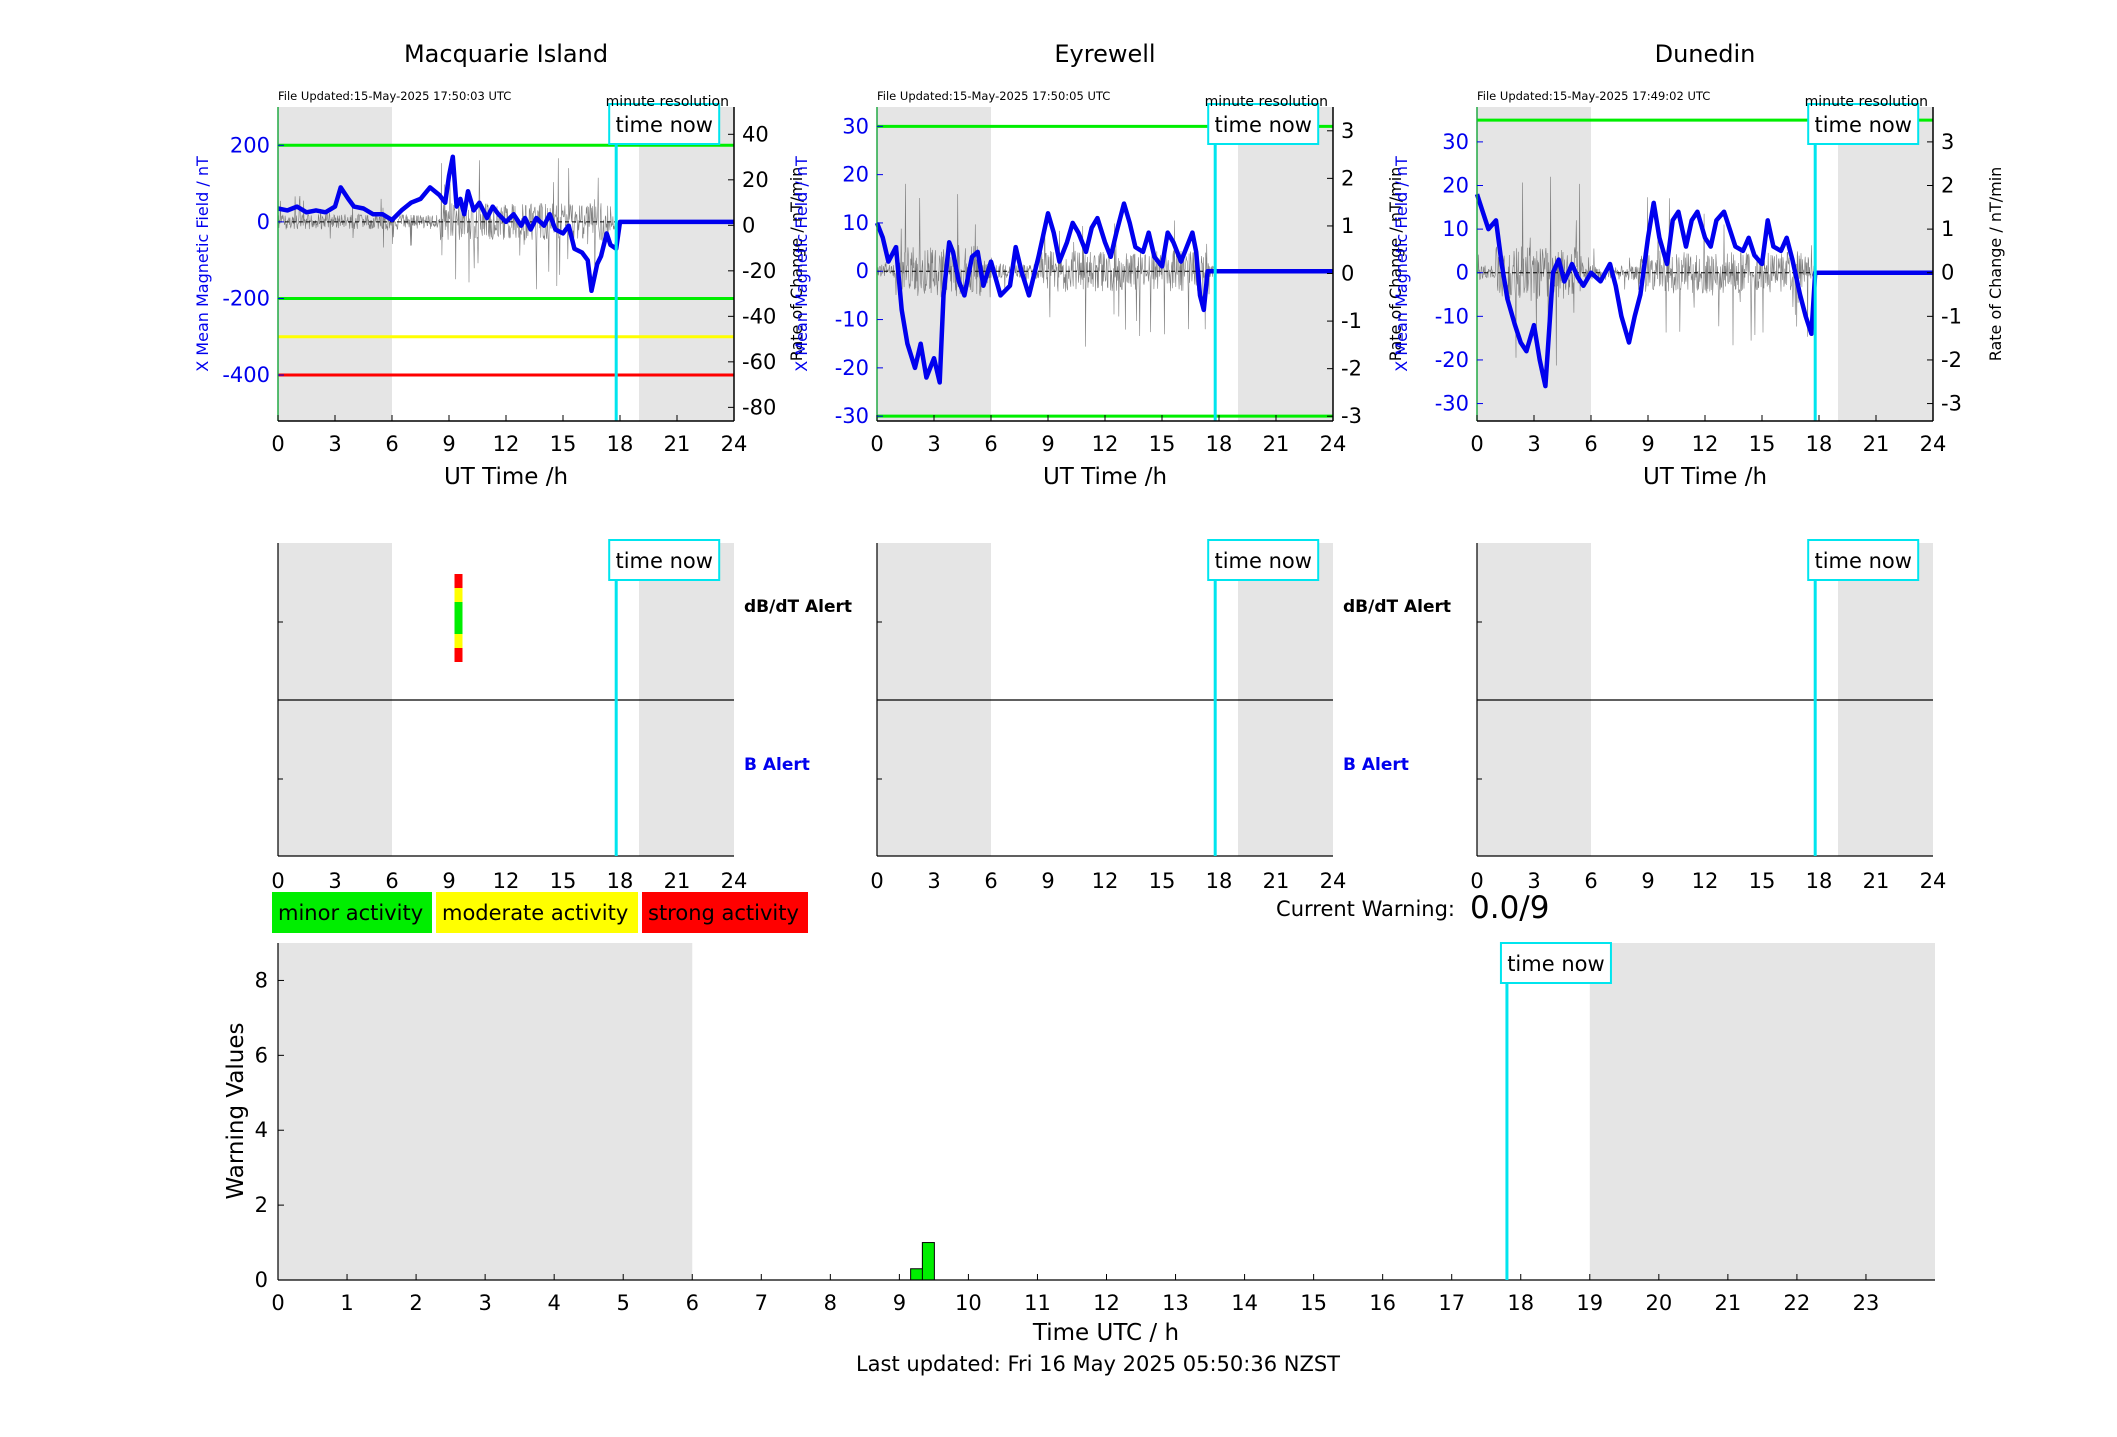  I want to click on legend-label: minor activity, so click(350, 913).